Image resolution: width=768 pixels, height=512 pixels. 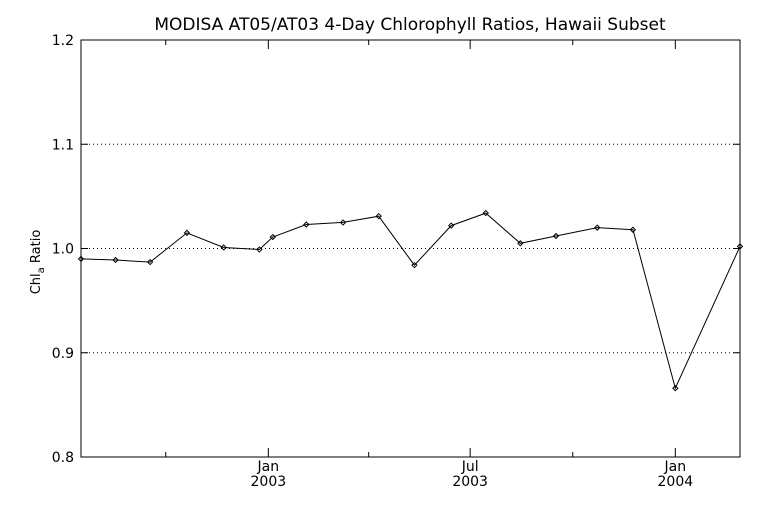 What do you see at coordinates (676, 482) in the screenshot?
I see `x-tick-year-label: 2004` at bounding box center [676, 482].